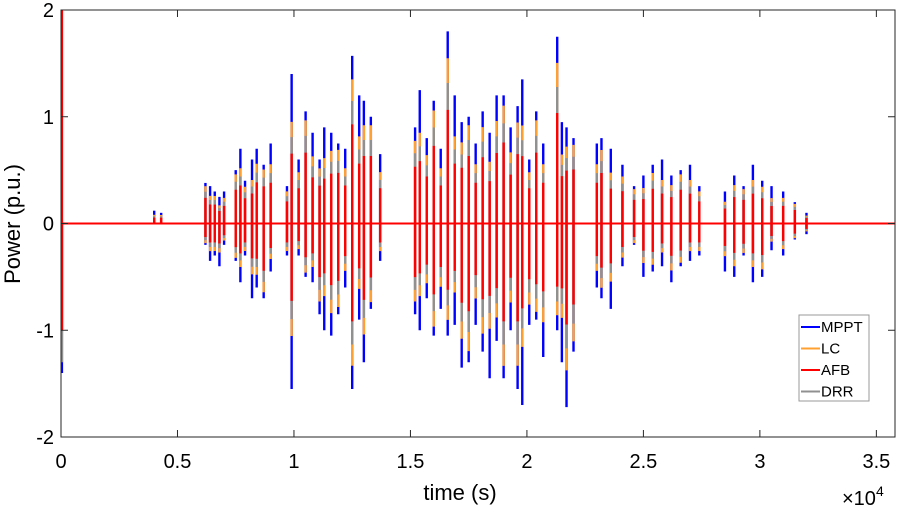  I want to click on x-tick-label: 1.5, so click(411, 462).